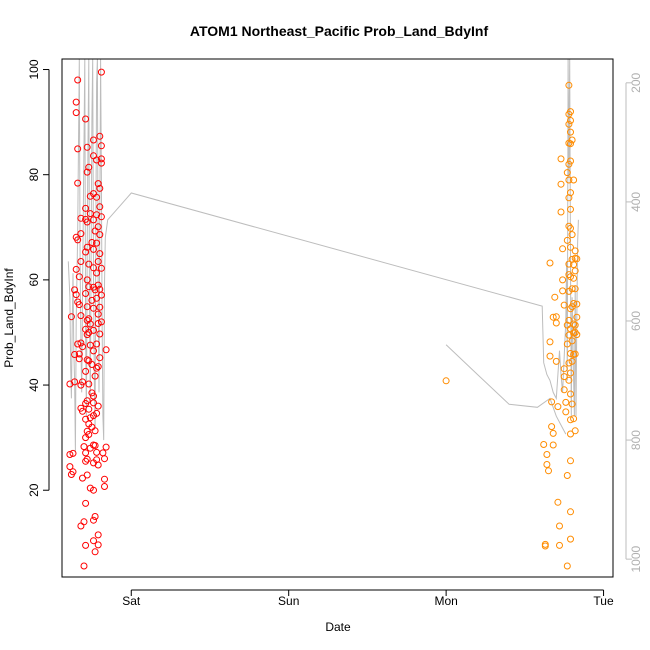 The width and height of the screenshot is (650, 650). I want to click on secondary-tick-label: 200, so click(636, 82).